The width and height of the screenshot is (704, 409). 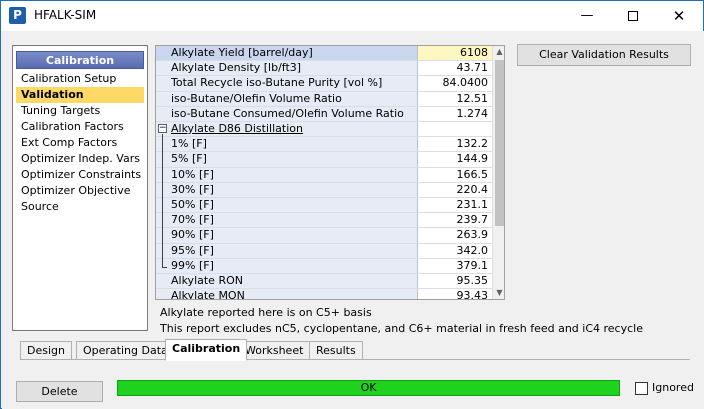 What do you see at coordinates (46, 350) in the screenshot?
I see `tab-design: Design` at bounding box center [46, 350].